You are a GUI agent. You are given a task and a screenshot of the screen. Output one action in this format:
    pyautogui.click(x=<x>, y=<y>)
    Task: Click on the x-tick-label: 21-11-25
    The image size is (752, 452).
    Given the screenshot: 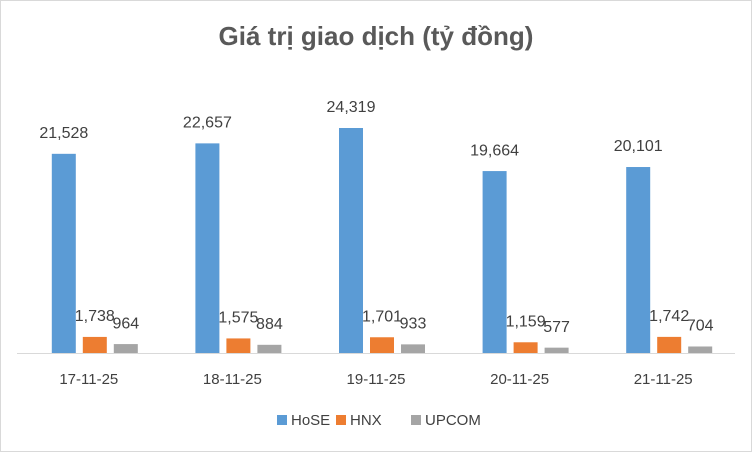 What is the action you would take?
    pyautogui.click(x=663, y=379)
    